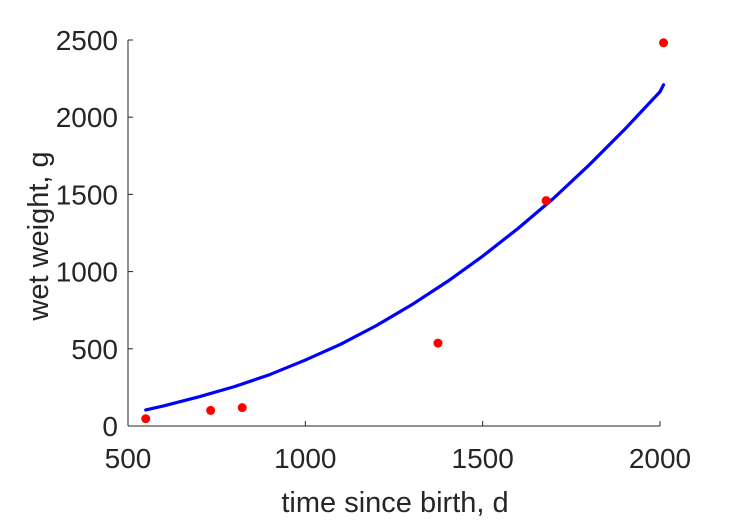 The image size is (729, 521). I want to click on y-tick-label: 1500, so click(87, 194).